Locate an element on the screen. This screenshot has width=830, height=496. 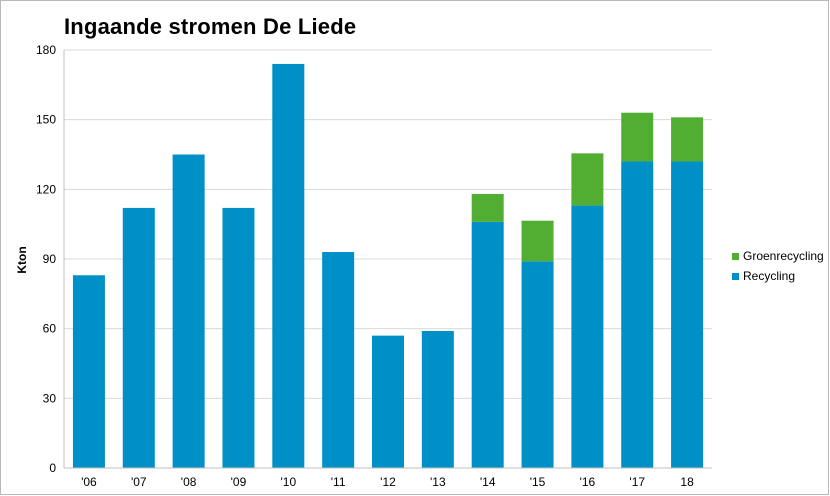
y-tick-label: 150 is located at coordinates (46, 120).